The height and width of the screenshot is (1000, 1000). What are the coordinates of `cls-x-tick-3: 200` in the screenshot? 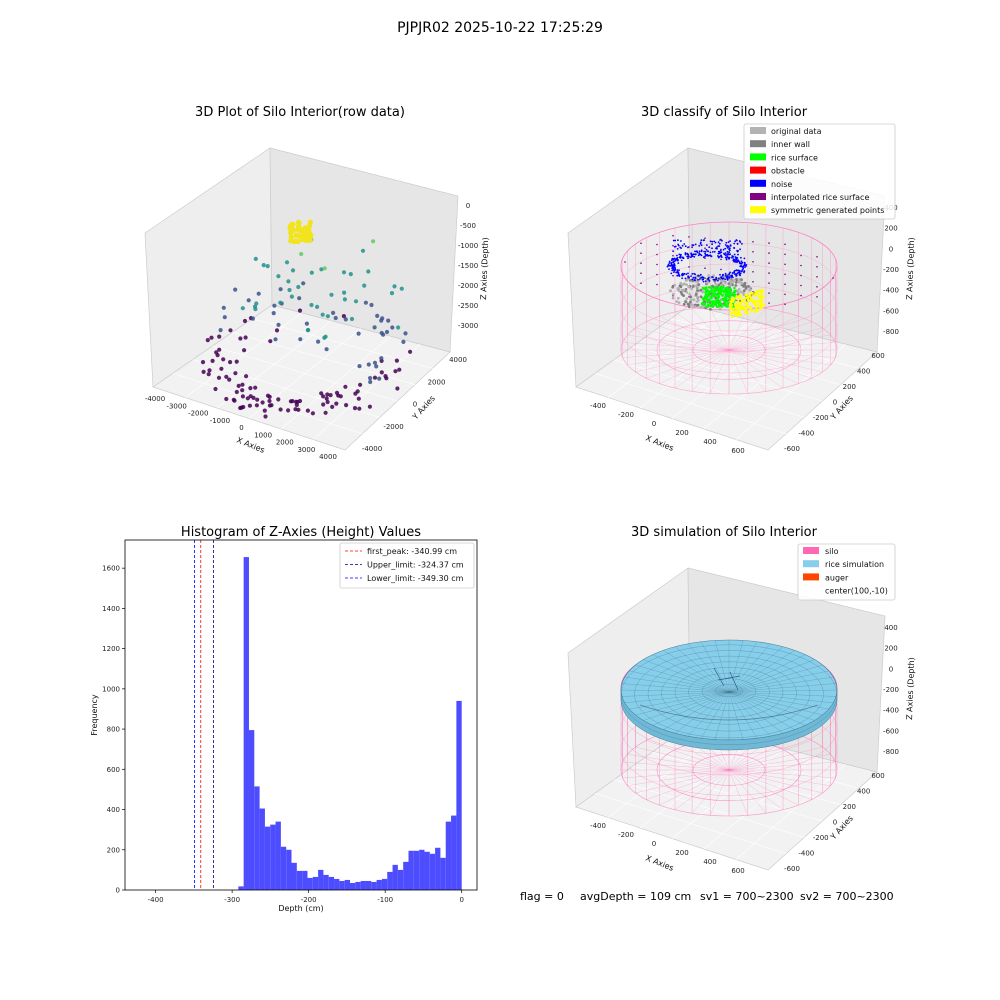 It's located at (681, 433).